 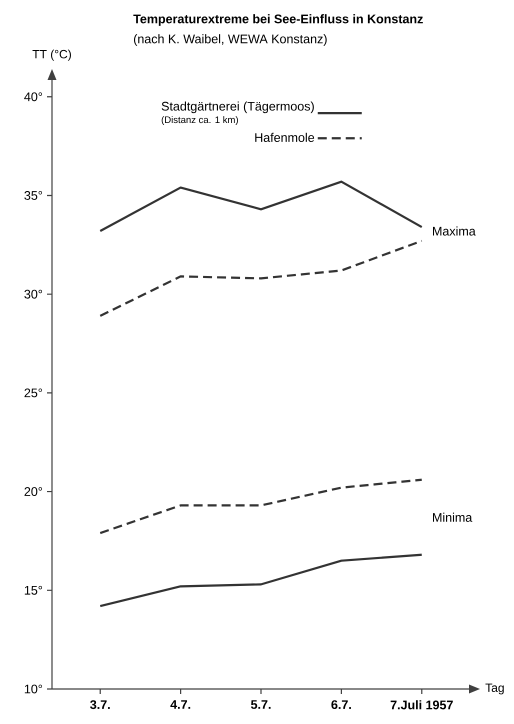 What do you see at coordinates (33, 393) in the screenshot?
I see `y-tick-label: 25°` at bounding box center [33, 393].